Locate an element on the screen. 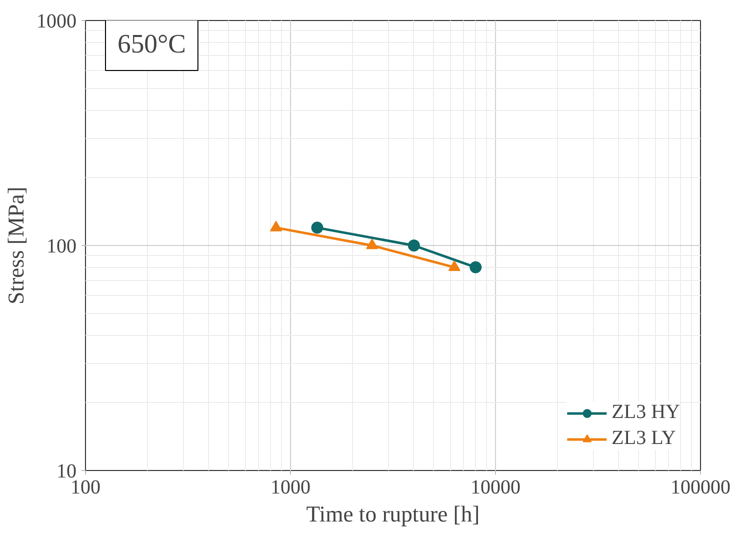 The width and height of the screenshot is (754, 540). y-tick-label: 100 is located at coordinates (61, 247).